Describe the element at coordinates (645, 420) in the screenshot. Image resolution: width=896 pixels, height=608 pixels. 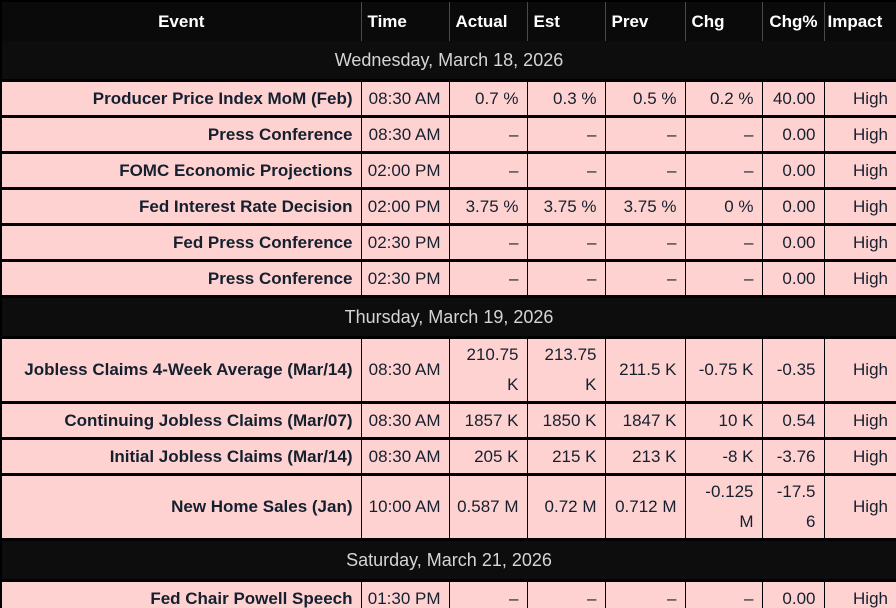
I see `cell-prev: 1847 K` at that location.